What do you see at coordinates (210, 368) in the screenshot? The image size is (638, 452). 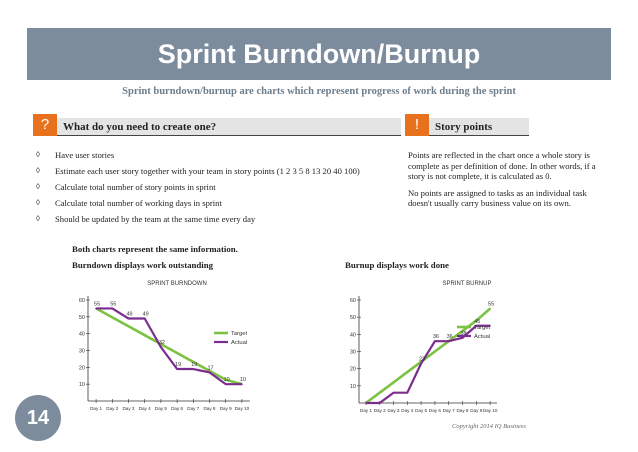 I see `data-label: 17` at bounding box center [210, 368].